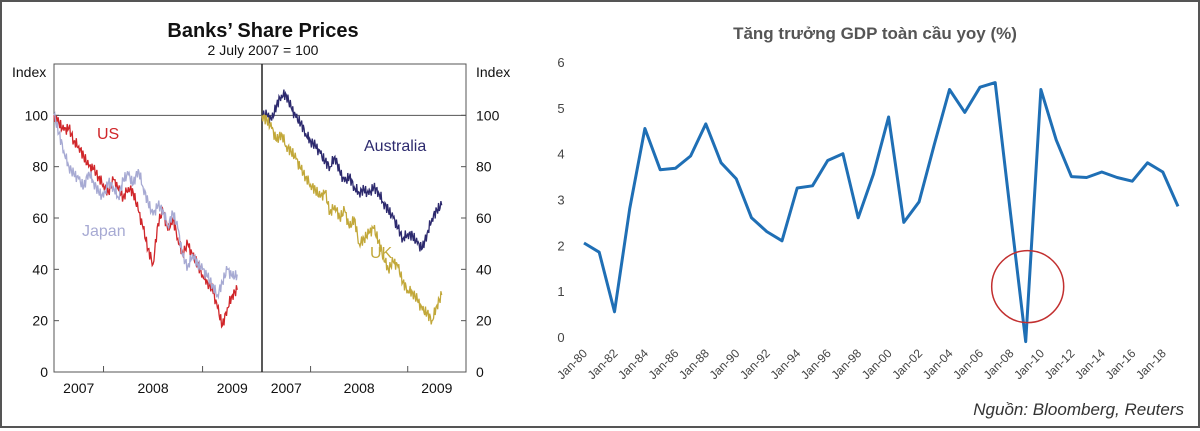 The height and width of the screenshot is (431, 1200). I want to click on series-line-uk, so click(352, 219).